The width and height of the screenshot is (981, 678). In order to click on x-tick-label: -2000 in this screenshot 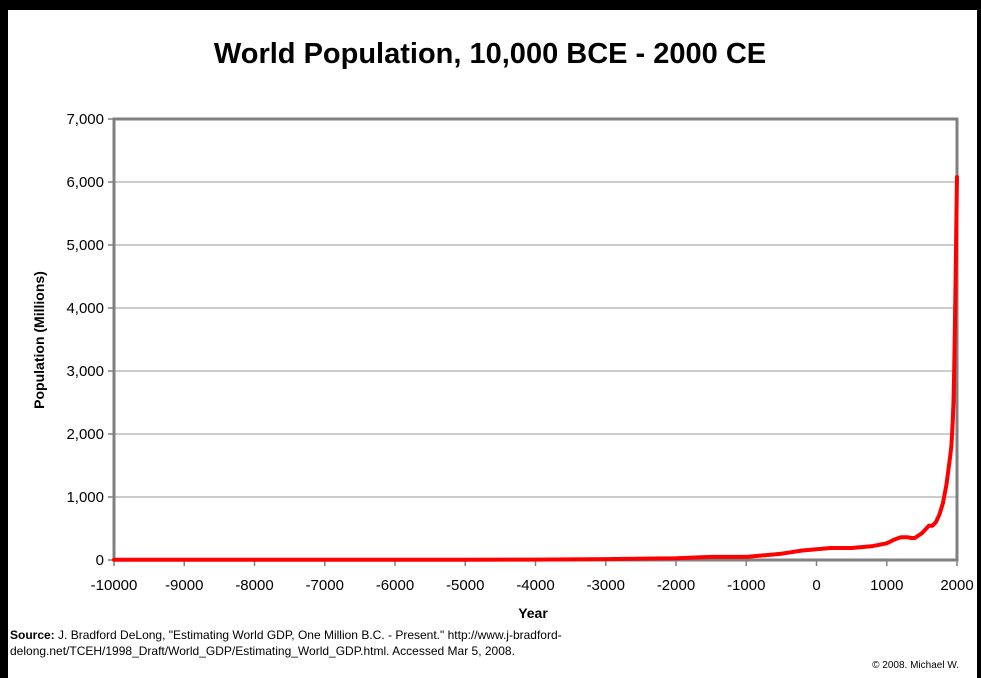, I will do `click(676, 585)`.